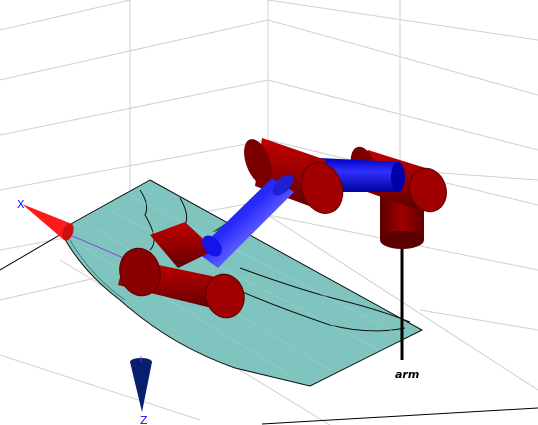  I want to click on wrist-joint, so click(181, 270).